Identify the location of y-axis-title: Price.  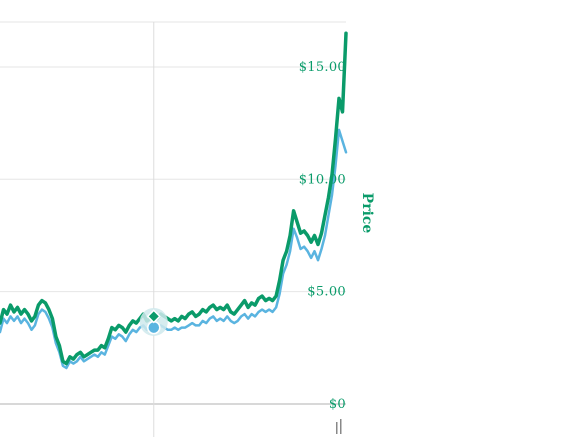
(367, 213).